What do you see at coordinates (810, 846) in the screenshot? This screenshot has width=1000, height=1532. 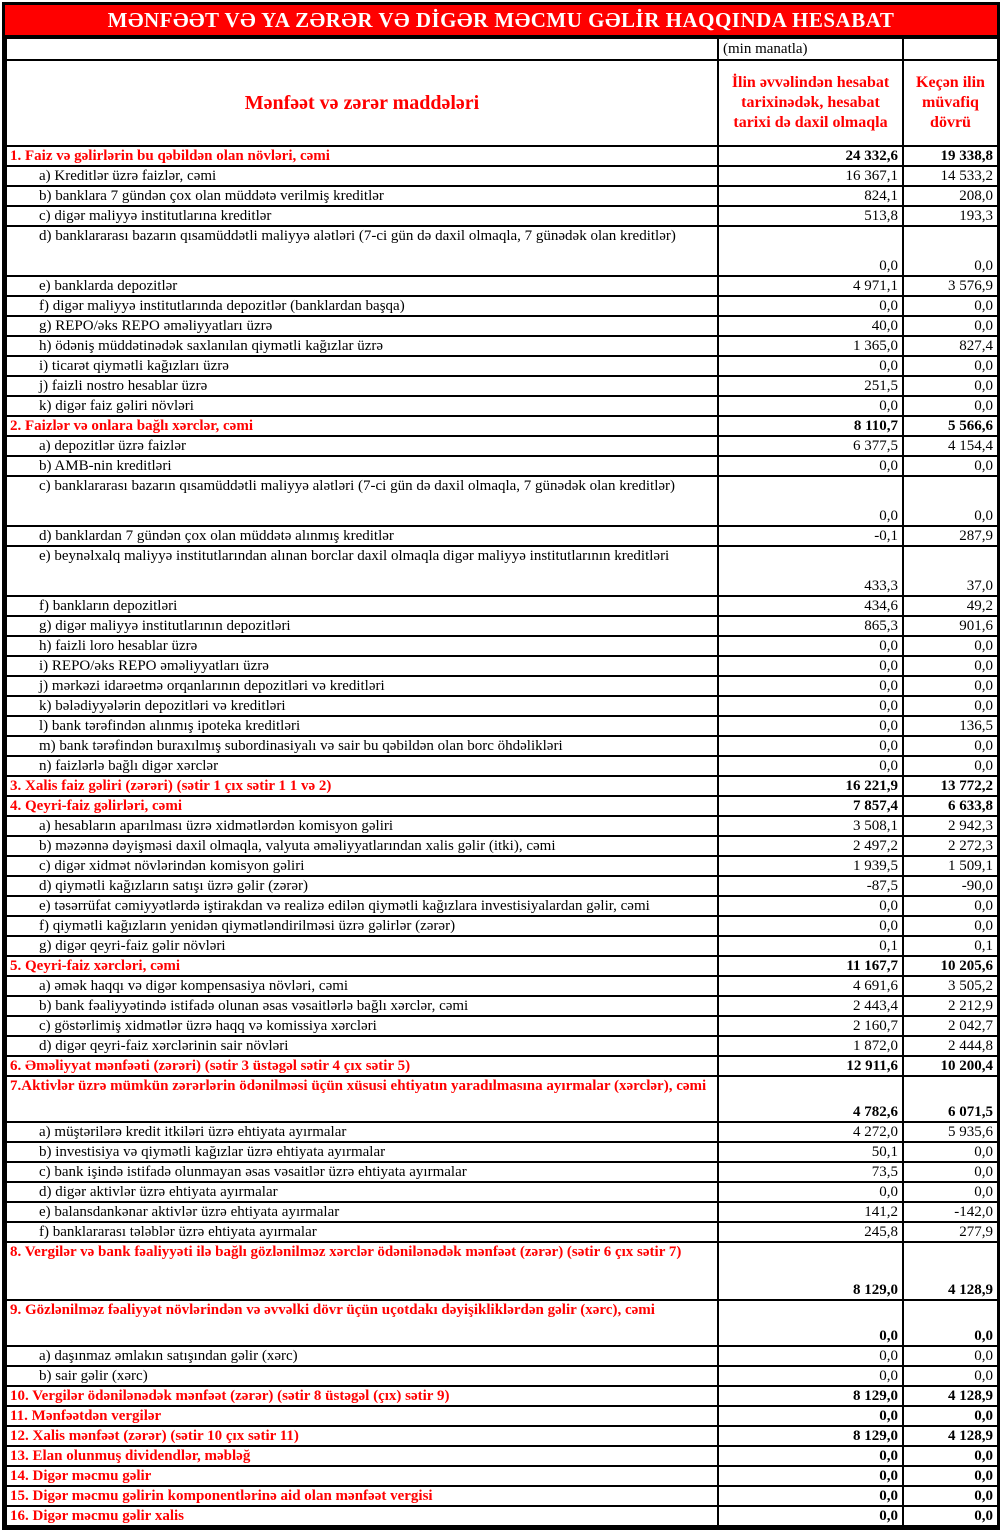 I see `row-value-current: 2 497,2` at bounding box center [810, 846].